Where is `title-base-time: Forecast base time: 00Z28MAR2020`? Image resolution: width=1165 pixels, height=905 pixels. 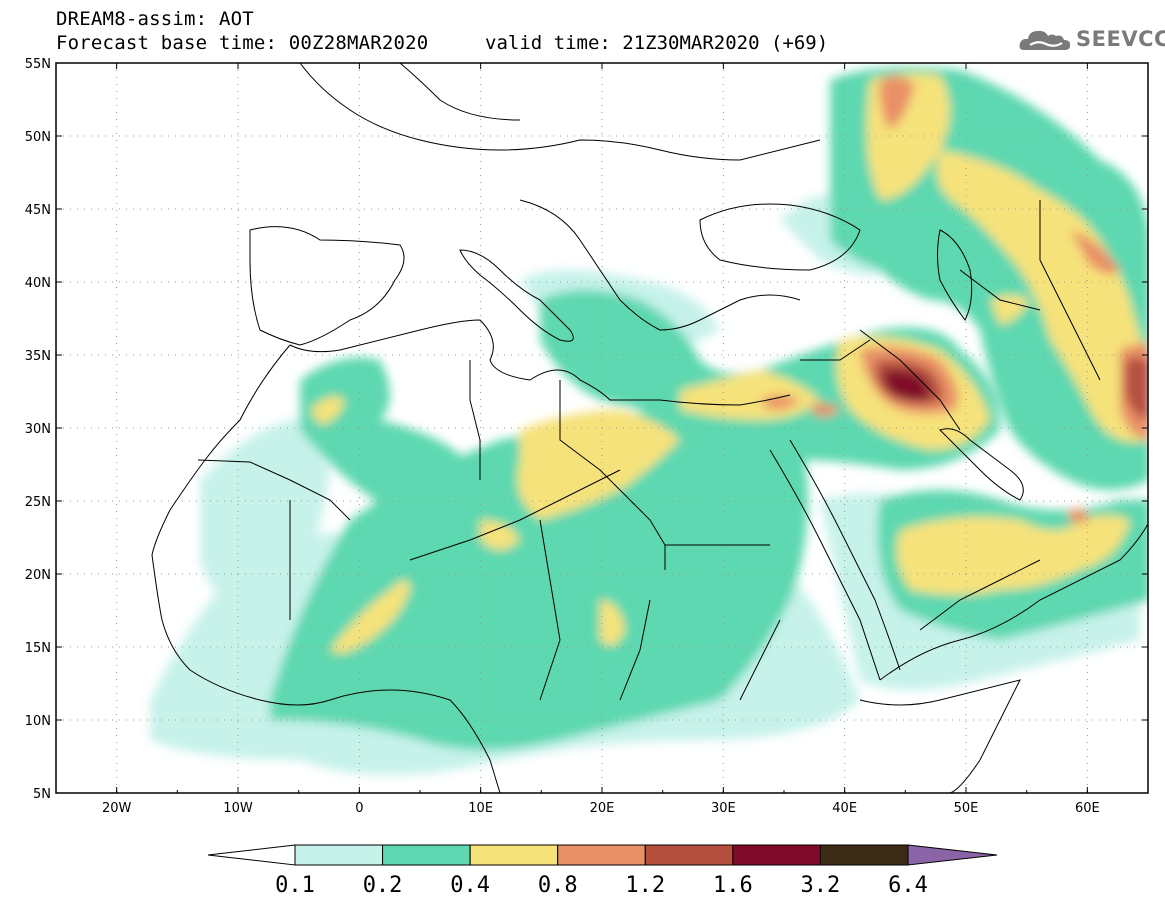
title-base-time: Forecast base time: 00Z28MAR2020 is located at coordinates (242, 43).